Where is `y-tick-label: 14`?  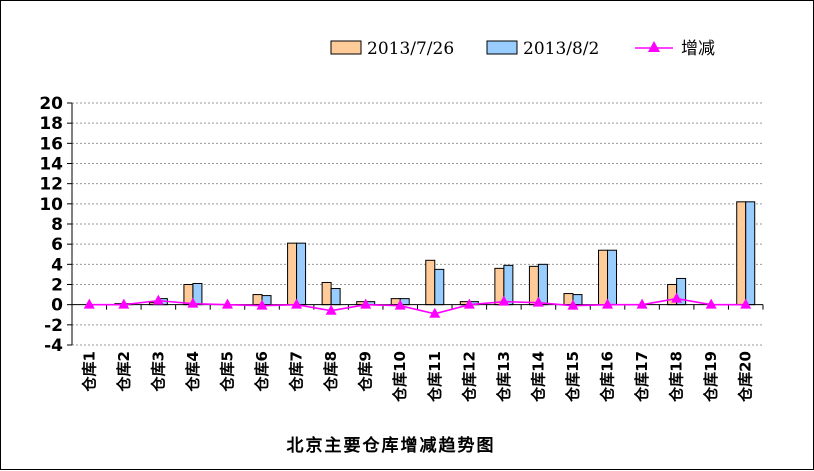
y-tick-label: 14 is located at coordinates (51, 165).